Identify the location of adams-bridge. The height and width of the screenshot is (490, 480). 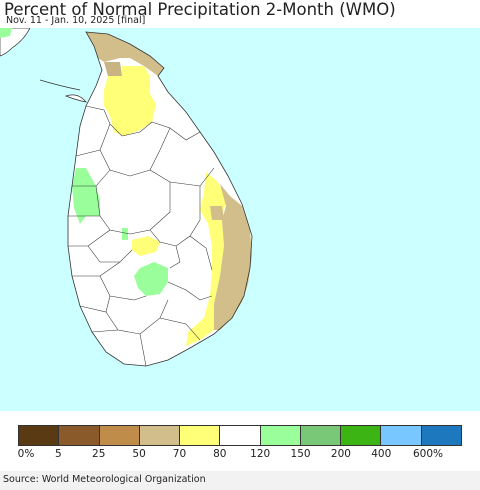
(60, 85).